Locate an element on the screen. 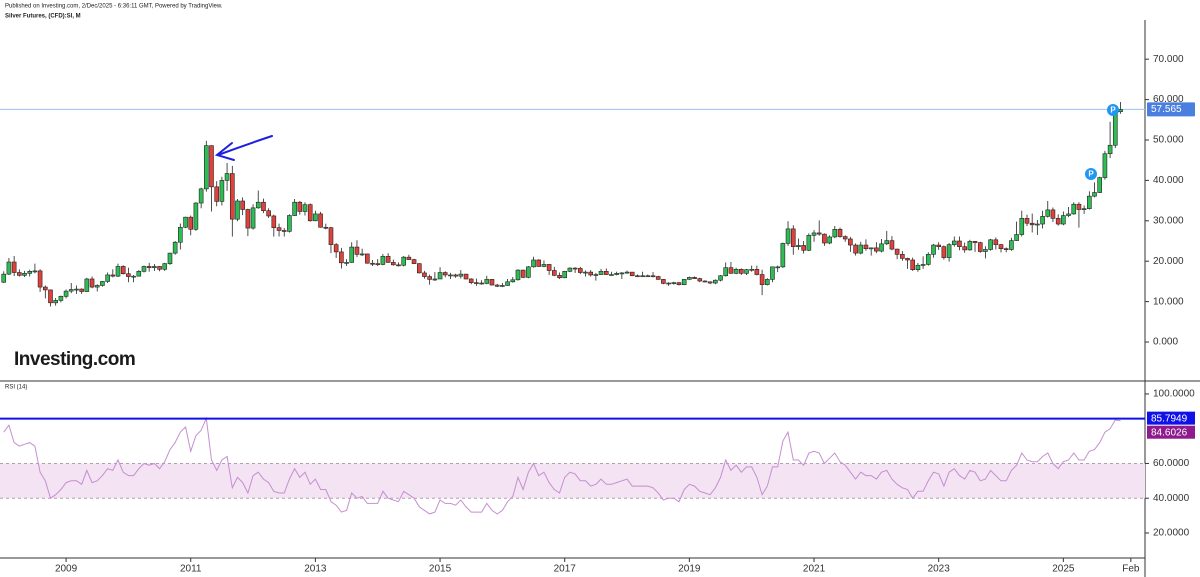  last-price-tag is located at coordinates (1171, 109).